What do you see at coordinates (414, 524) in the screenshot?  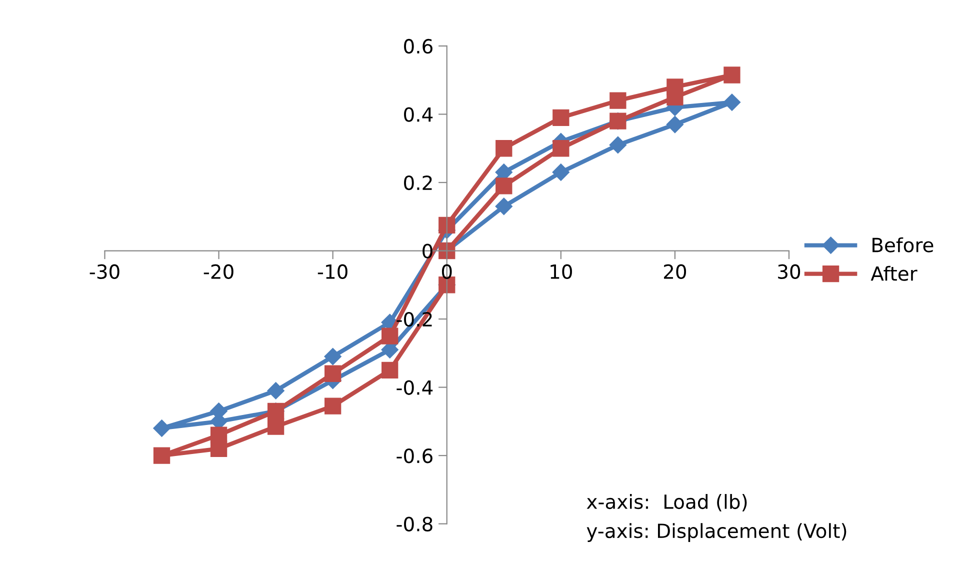 I see `y-tick-label: -0.8` at bounding box center [414, 524].